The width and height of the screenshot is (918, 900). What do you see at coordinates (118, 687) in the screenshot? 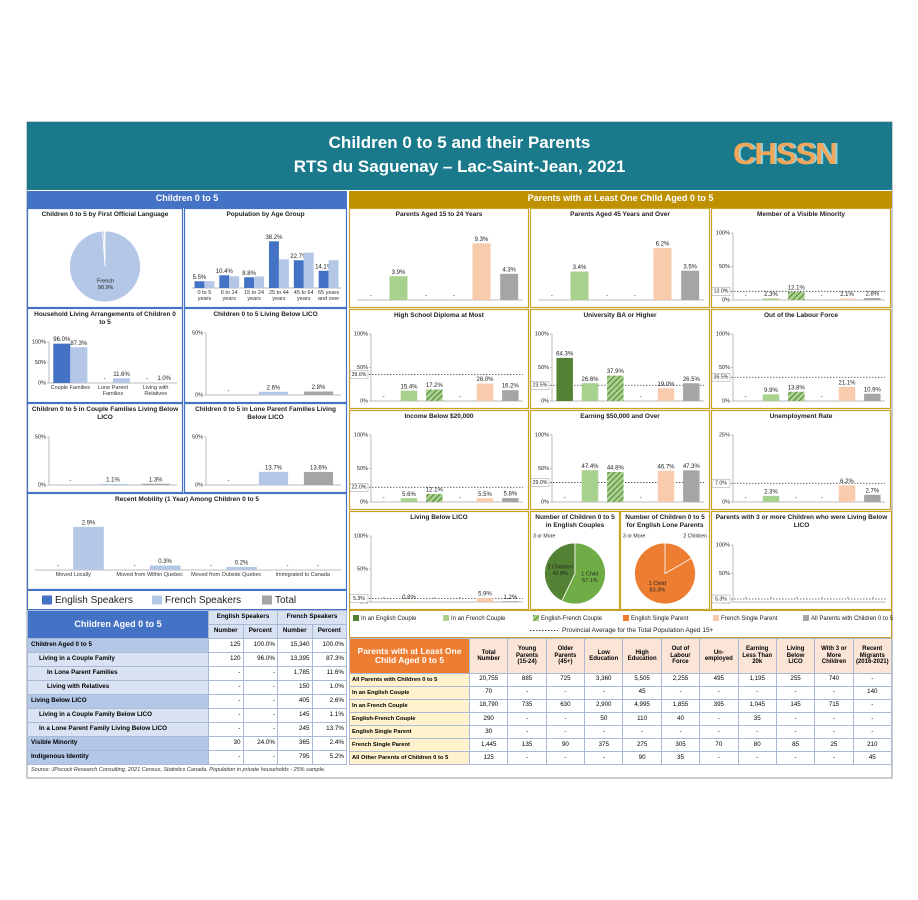
I see `row-label: Living with Relatives` at bounding box center [118, 687].